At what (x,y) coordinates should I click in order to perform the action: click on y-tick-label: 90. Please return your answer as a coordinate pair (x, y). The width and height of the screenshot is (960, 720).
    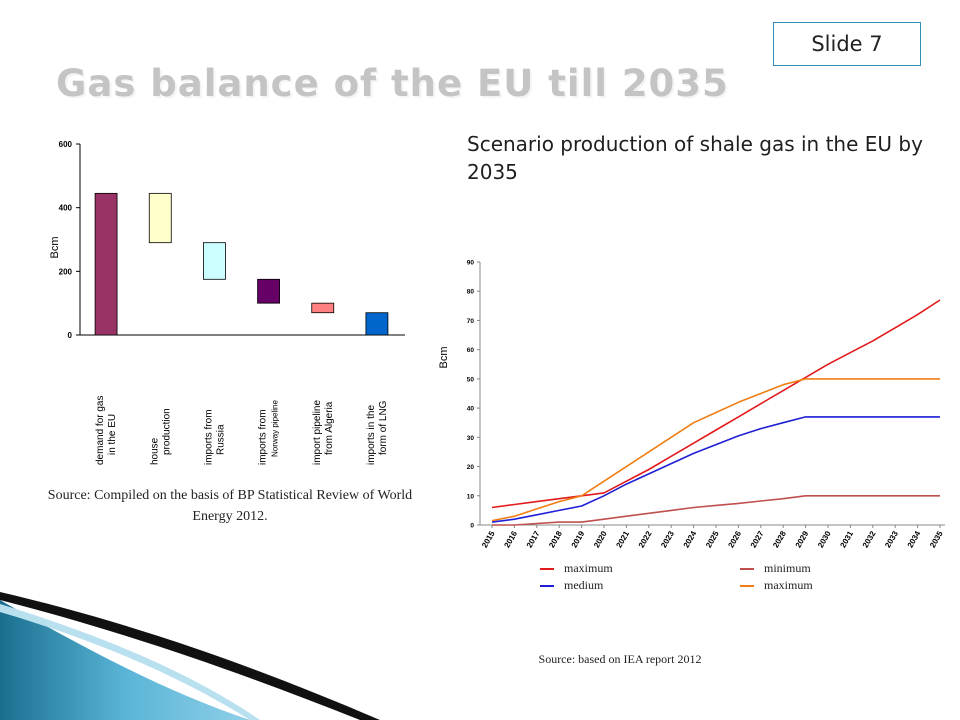
    Looking at the image, I should click on (471, 263).